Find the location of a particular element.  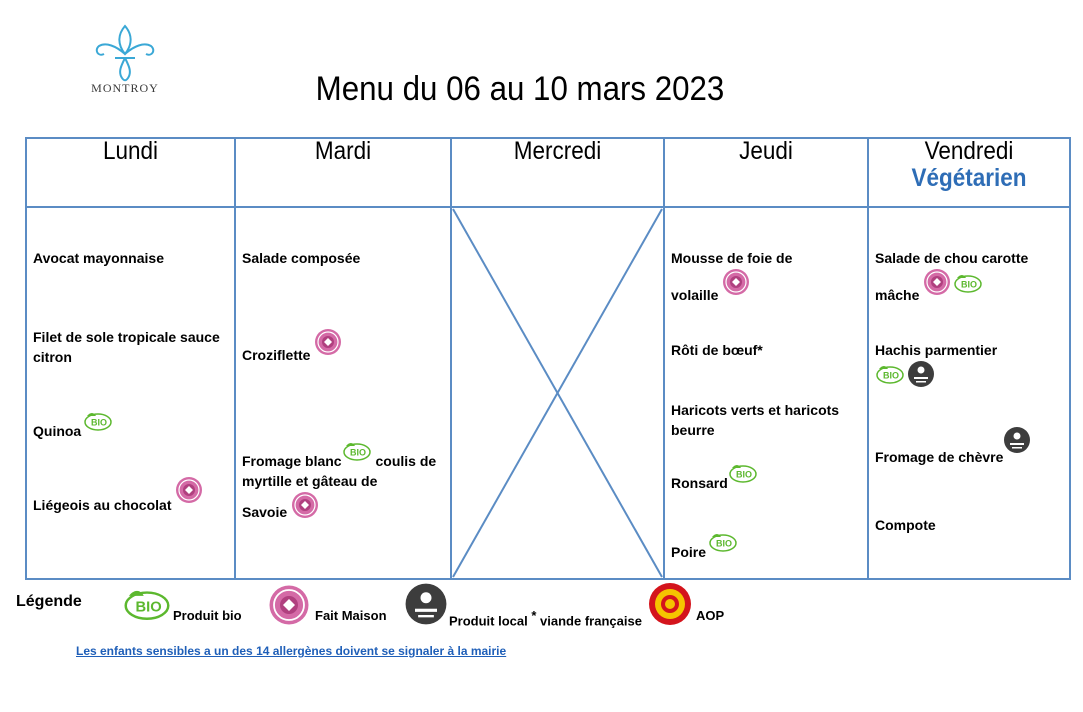

dish-name: Poire is located at coordinates (689, 552).